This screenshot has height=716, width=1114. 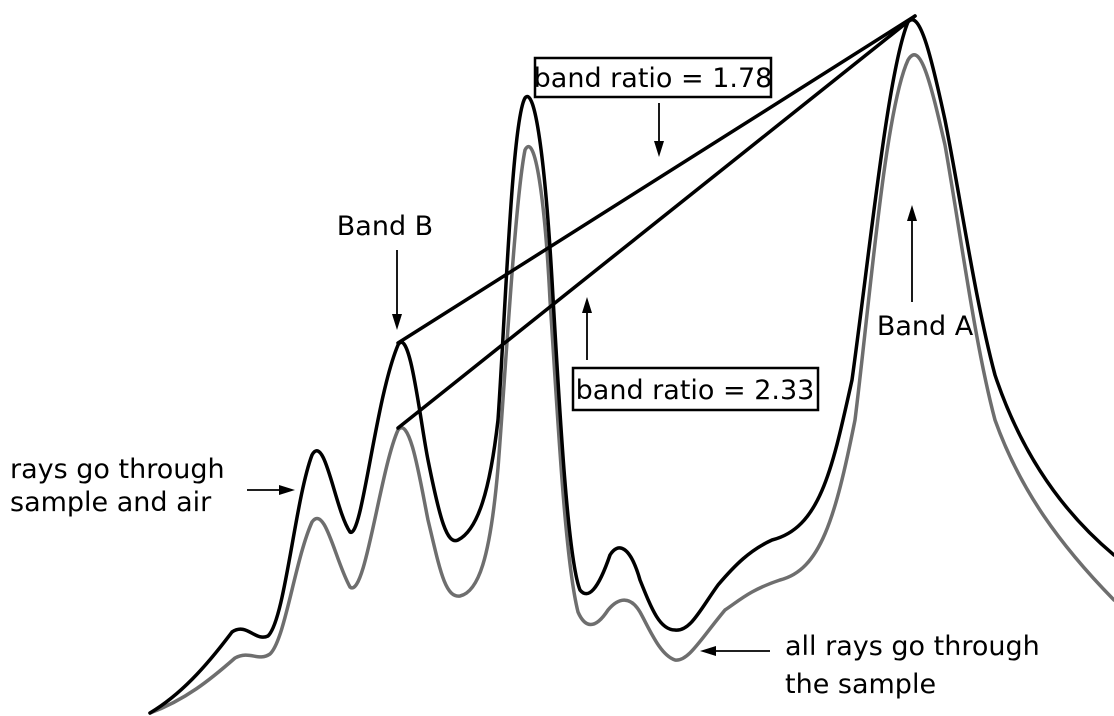 What do you see at coordinates (735, 651) in the screenshot?
I see `sample-only-arrow` at bounding box center [735, 651].